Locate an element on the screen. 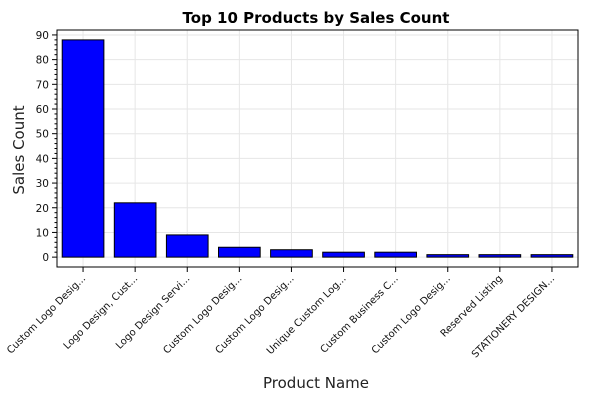 Image resolution: width=600 pixels, height=400 pixels. x-axis-label: Product Name is located at coordinates (316, 383).